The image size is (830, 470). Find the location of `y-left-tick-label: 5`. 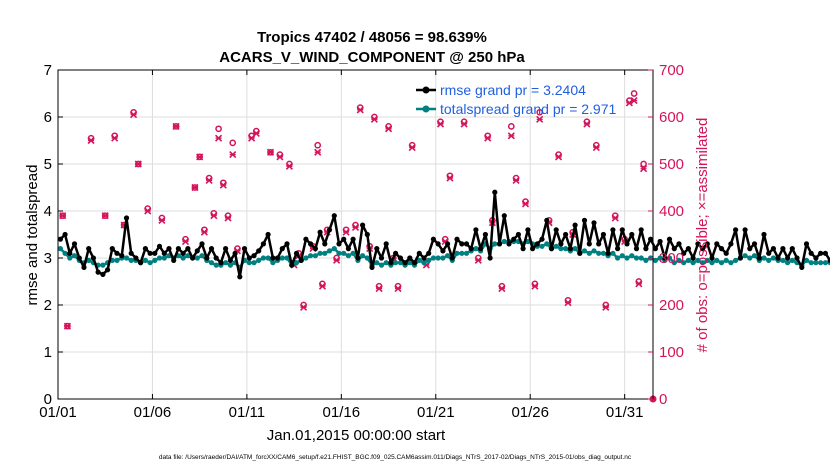

y-left-tick-label: 5 is located at coordinates (48, 164).